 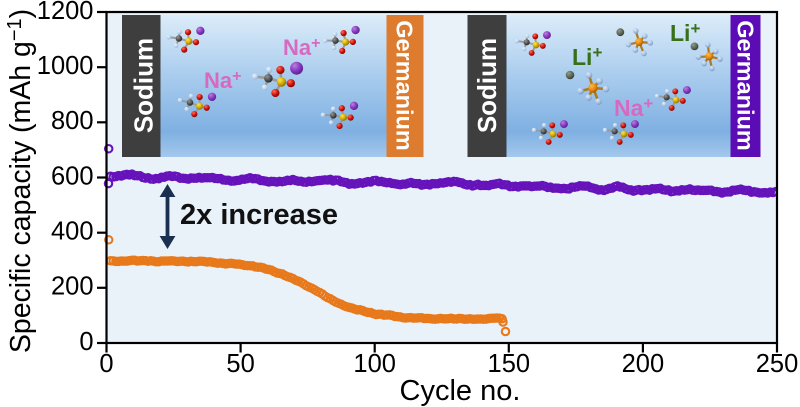 I want to click on svg-text: Cycle no., so click(x=460, y=391).